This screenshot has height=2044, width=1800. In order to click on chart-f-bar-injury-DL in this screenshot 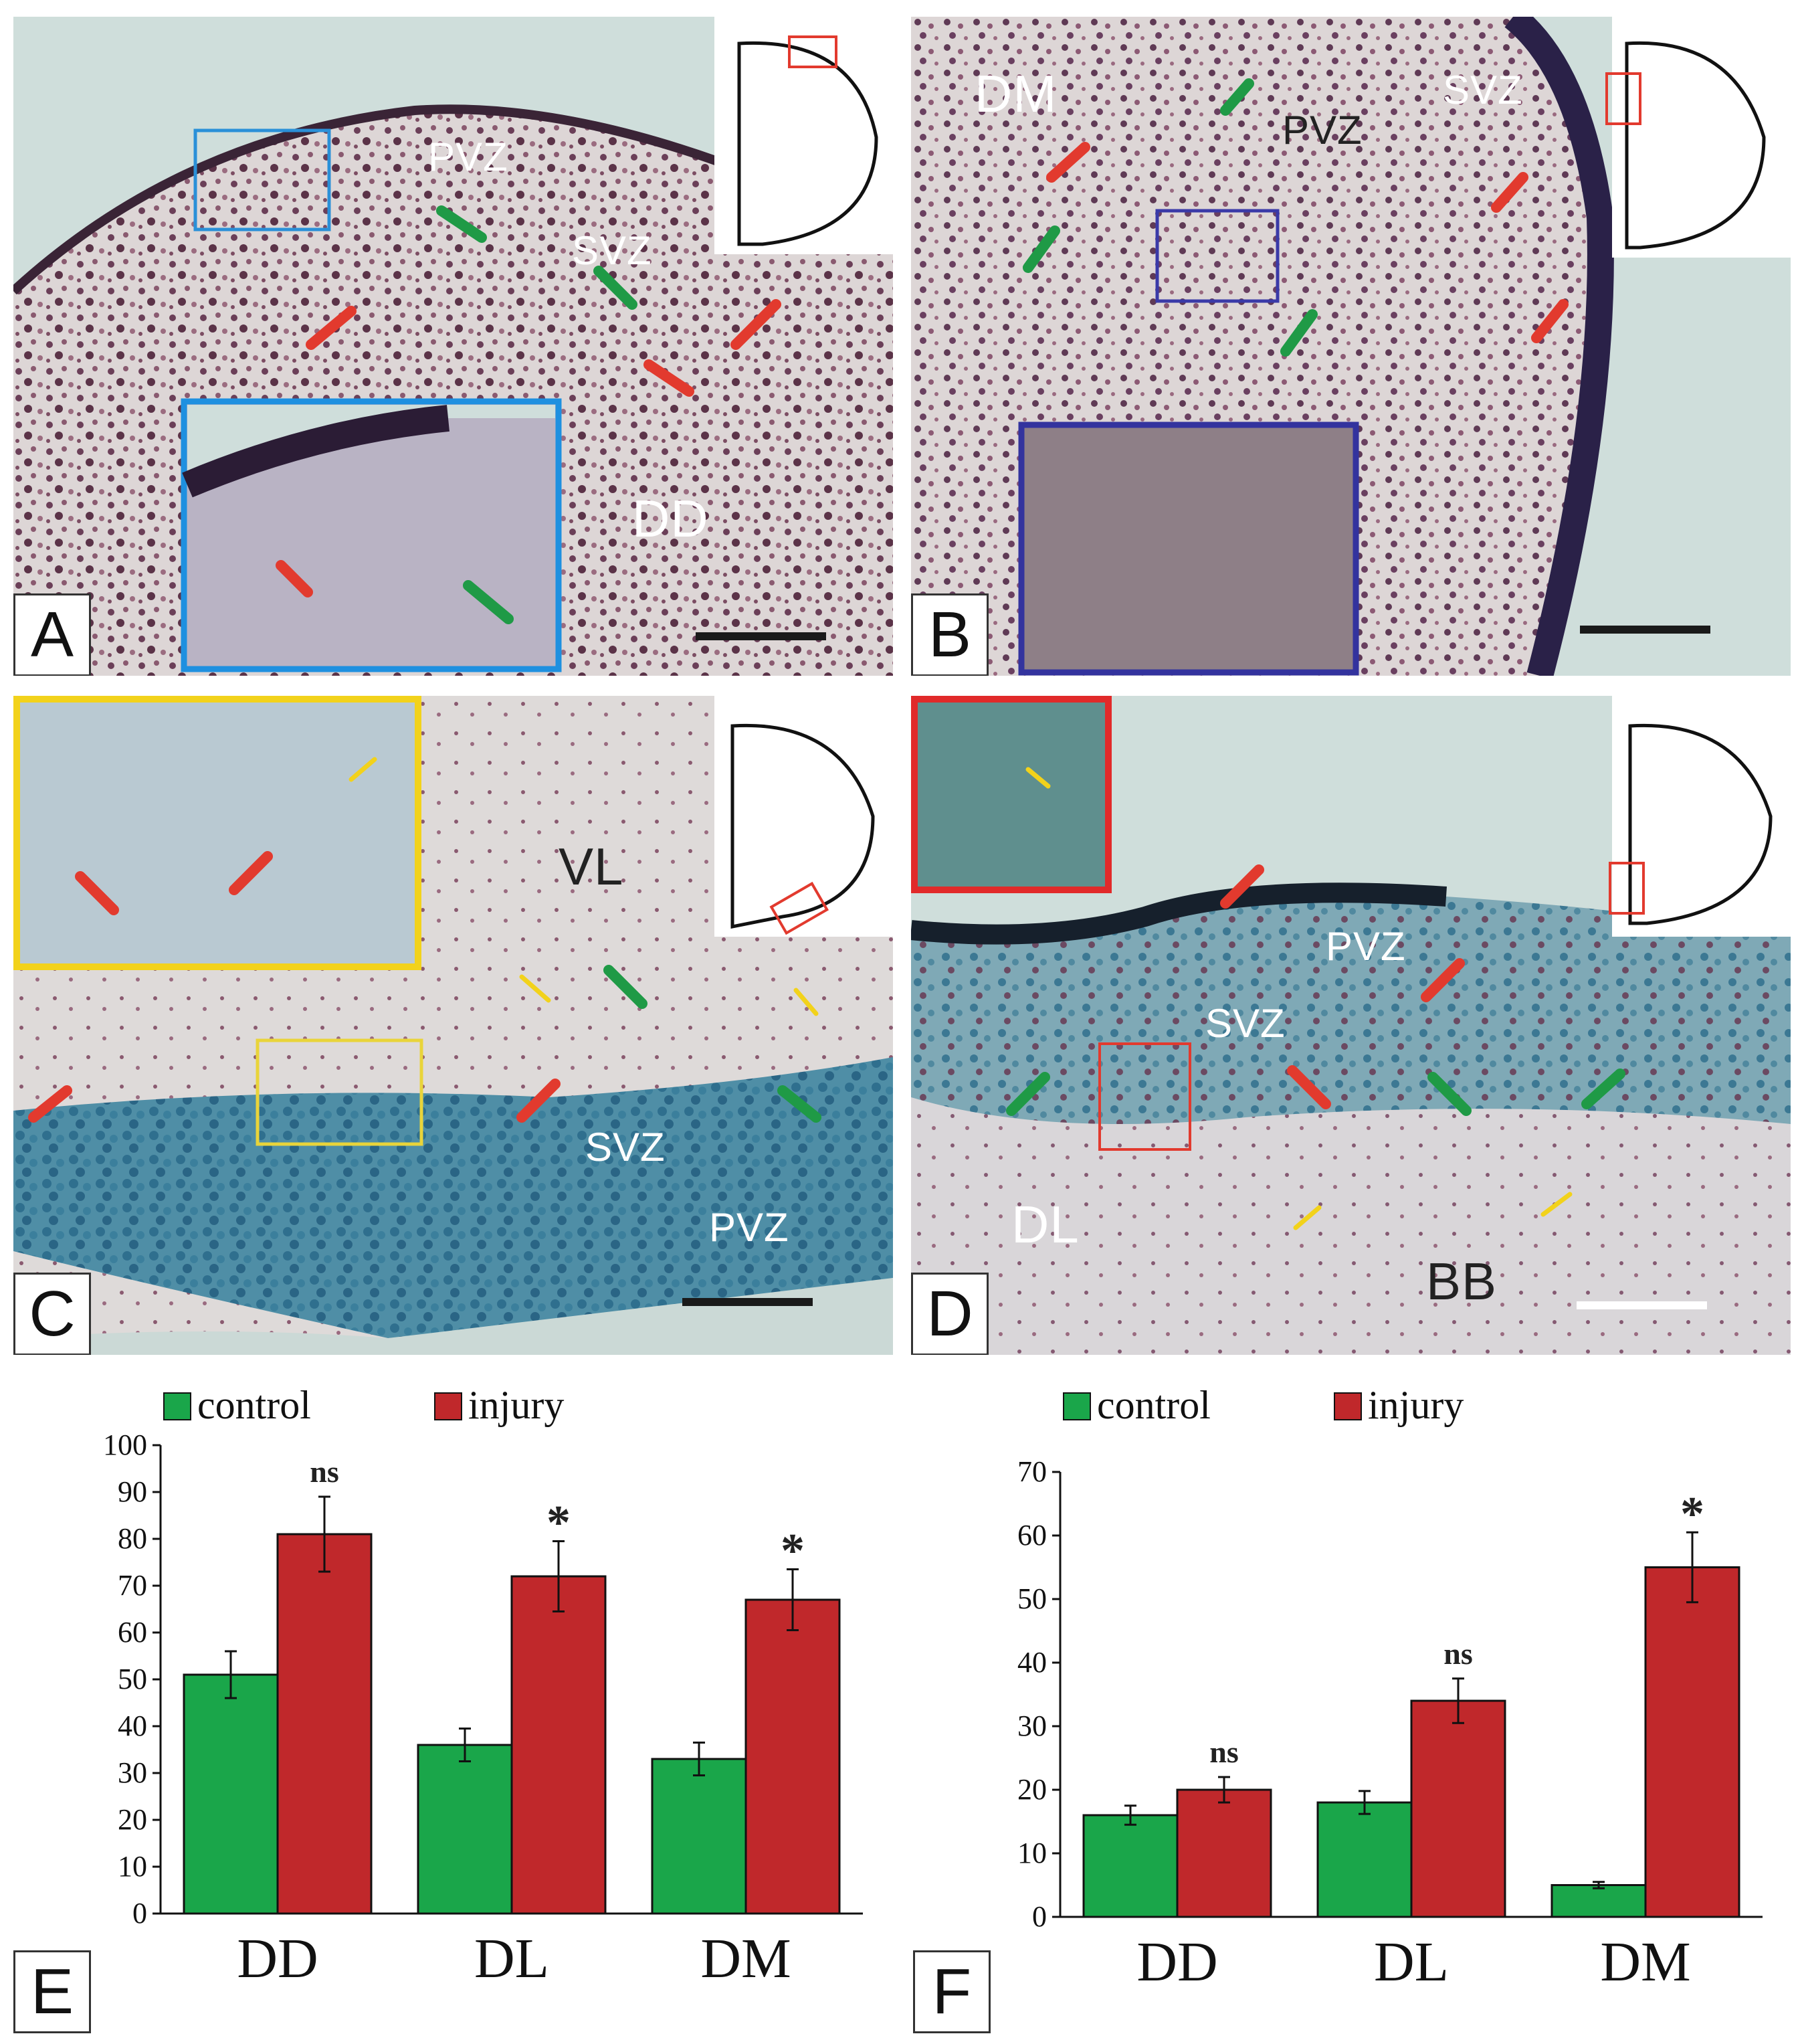, I will do `click(1458, 1808)`.